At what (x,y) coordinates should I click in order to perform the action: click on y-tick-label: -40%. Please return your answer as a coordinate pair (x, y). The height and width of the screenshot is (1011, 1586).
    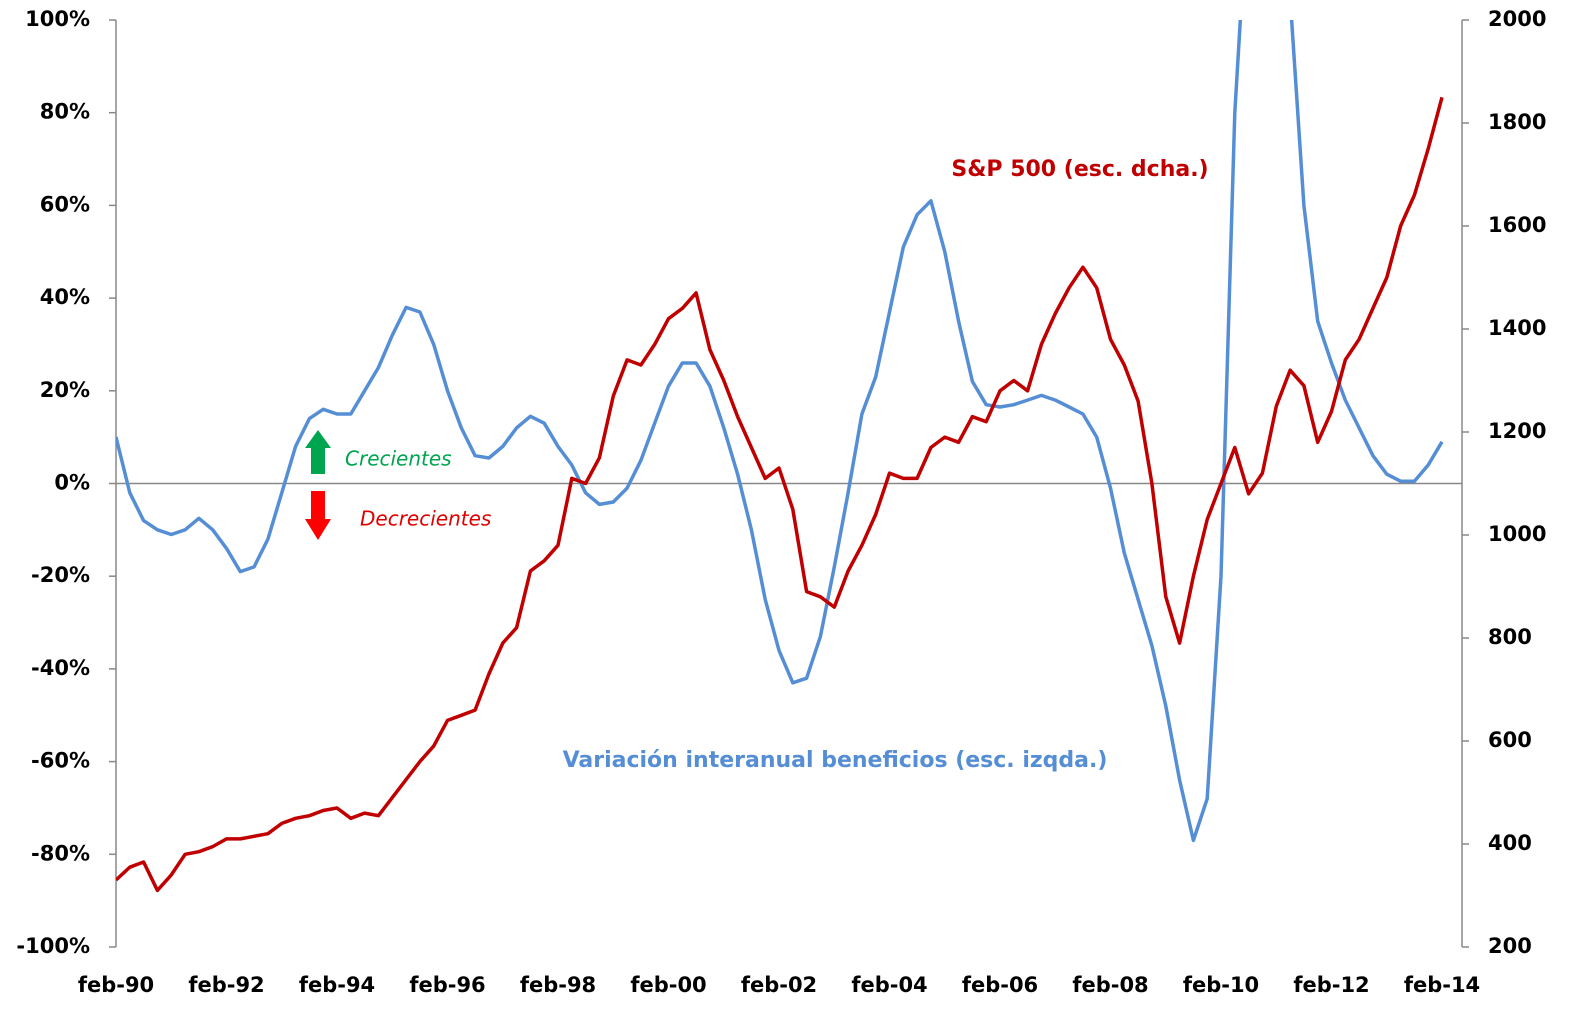
    Looking at the image, I should click on (60, 668).